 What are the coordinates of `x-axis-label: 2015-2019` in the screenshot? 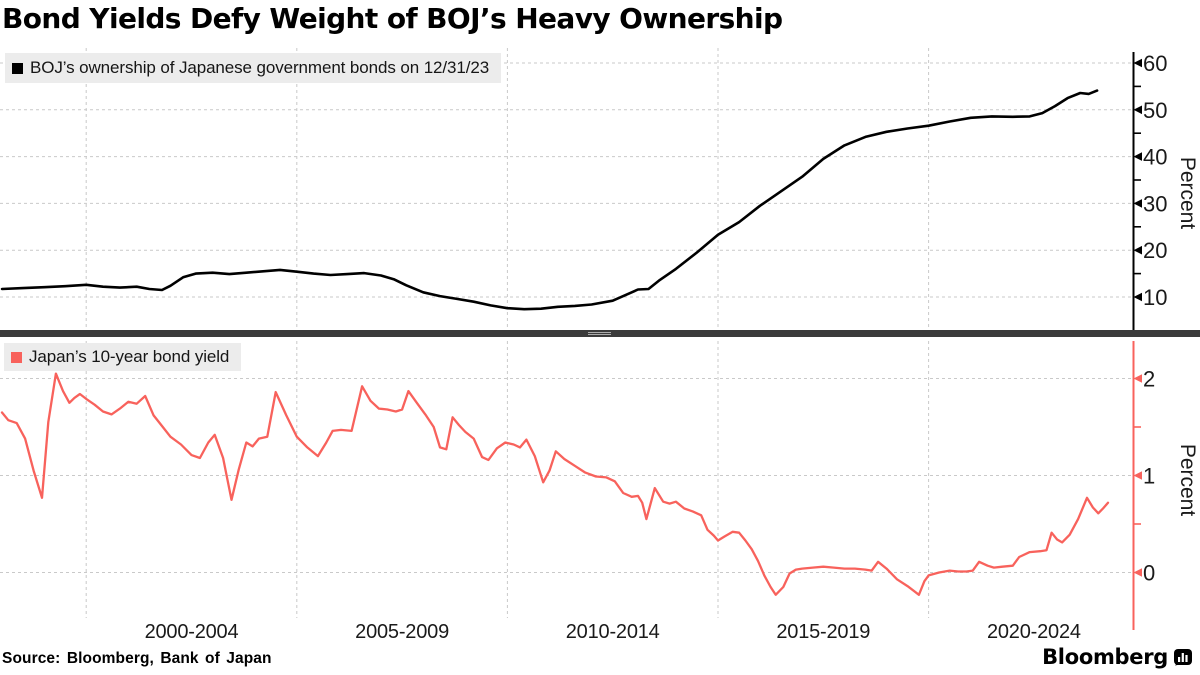 It's located at (823, 632).